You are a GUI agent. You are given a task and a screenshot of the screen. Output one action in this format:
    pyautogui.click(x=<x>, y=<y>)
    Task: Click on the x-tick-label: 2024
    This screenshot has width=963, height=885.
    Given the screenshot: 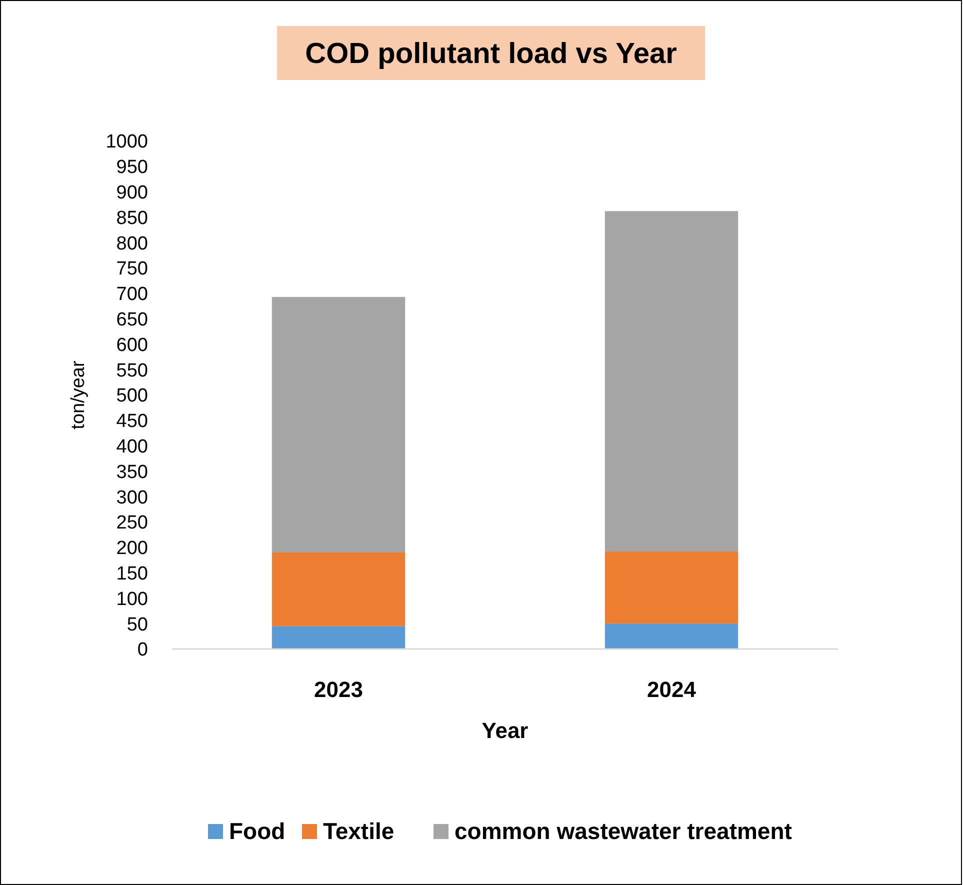 What is the action you would take?
    pyautogui.click(x=672, y=689)
    